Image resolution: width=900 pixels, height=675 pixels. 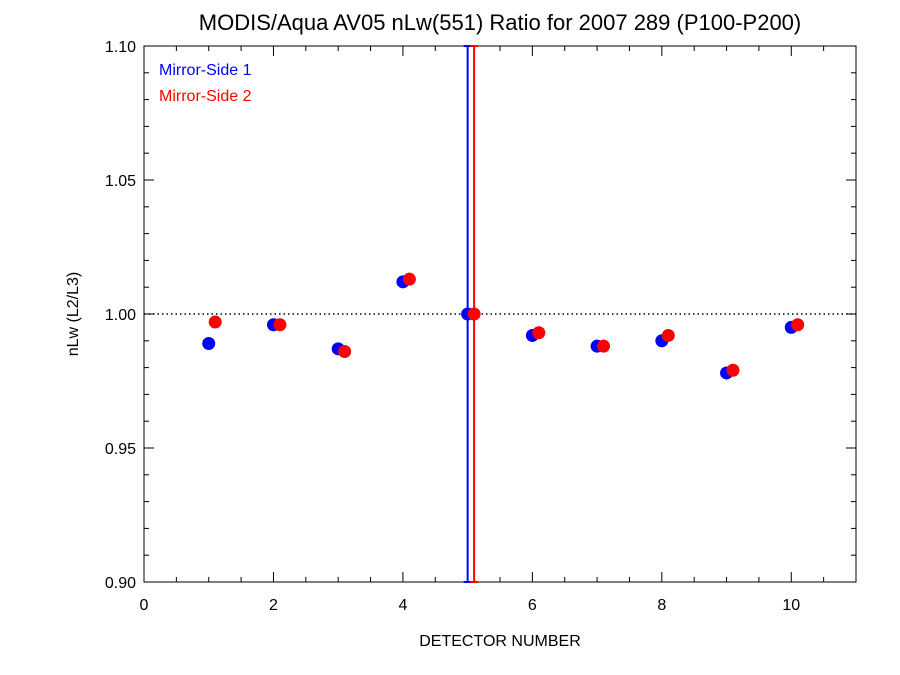 I want to click on x-axis-label: DETECTOR NUMBER, so click(x=500, y=641).